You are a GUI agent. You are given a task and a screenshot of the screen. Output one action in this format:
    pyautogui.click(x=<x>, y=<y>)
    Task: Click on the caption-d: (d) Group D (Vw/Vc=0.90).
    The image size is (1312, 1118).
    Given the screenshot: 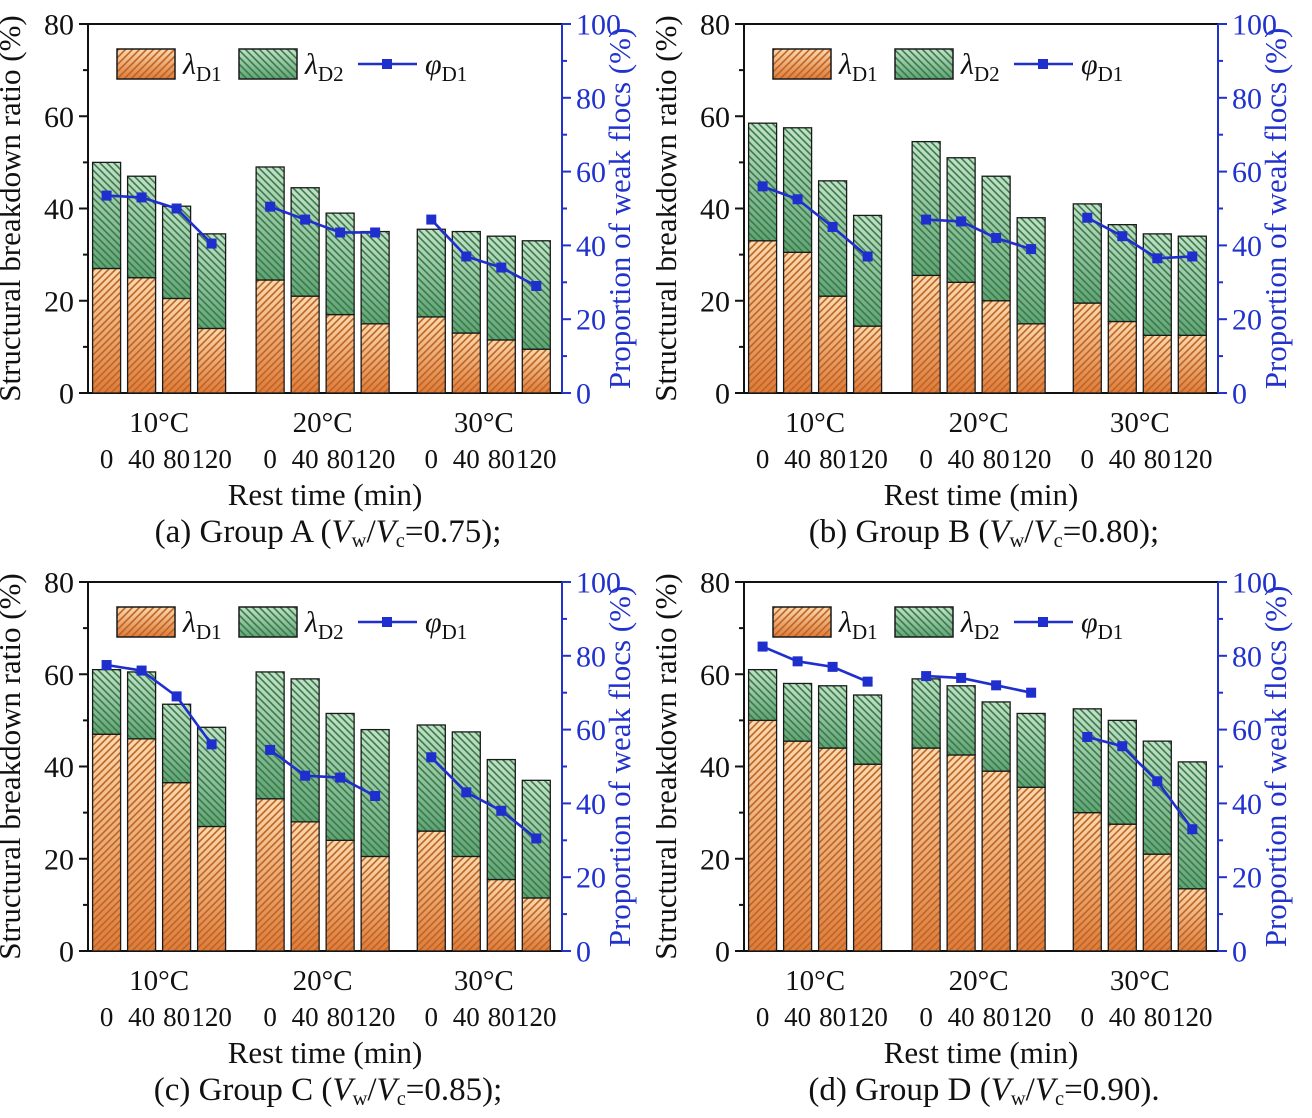 What is the action you would take?
    pyautogui.click(x=984, y=1093)
    